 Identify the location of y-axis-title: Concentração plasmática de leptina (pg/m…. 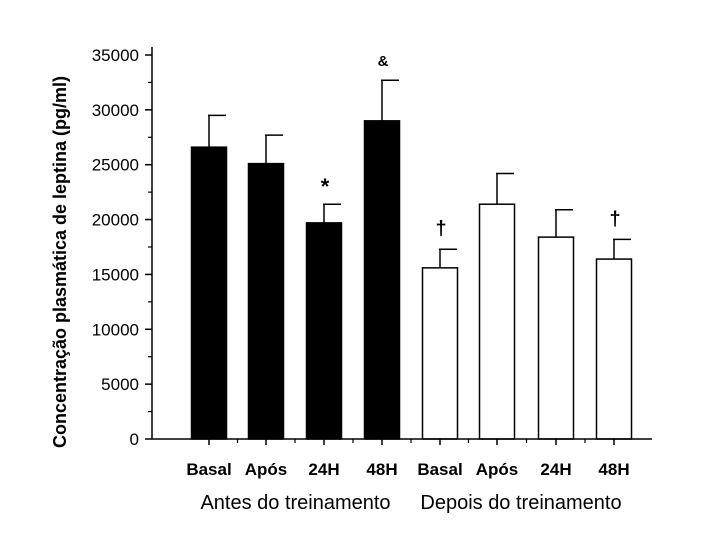
(60, 262).